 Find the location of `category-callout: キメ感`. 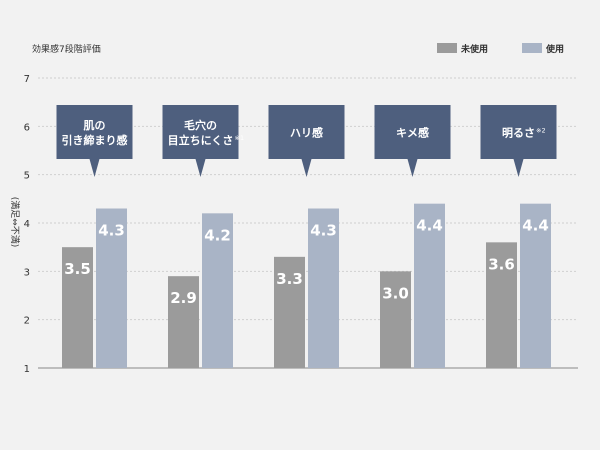

category-callout: キメ感 is located at coordinates (412, 141).